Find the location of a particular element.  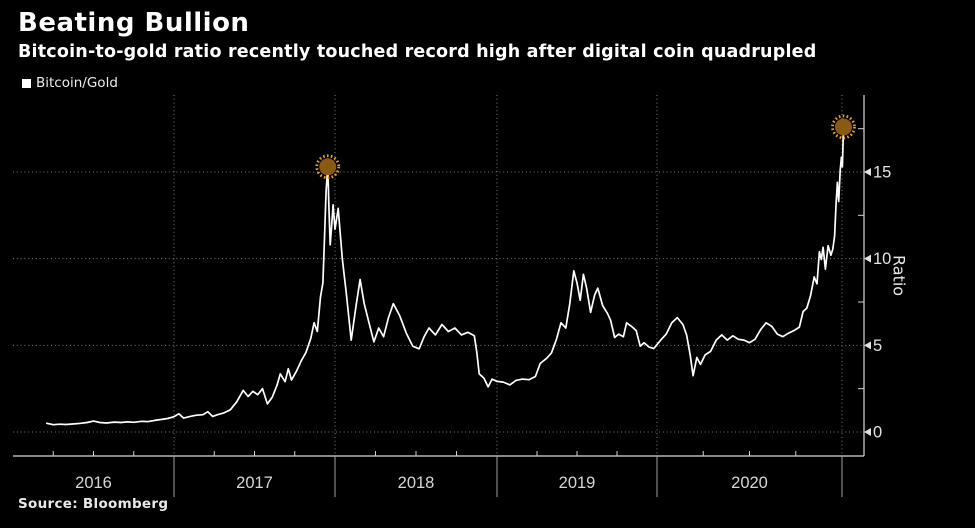

x-year-label-2018: 2018 is located at coordinates (416, 483).